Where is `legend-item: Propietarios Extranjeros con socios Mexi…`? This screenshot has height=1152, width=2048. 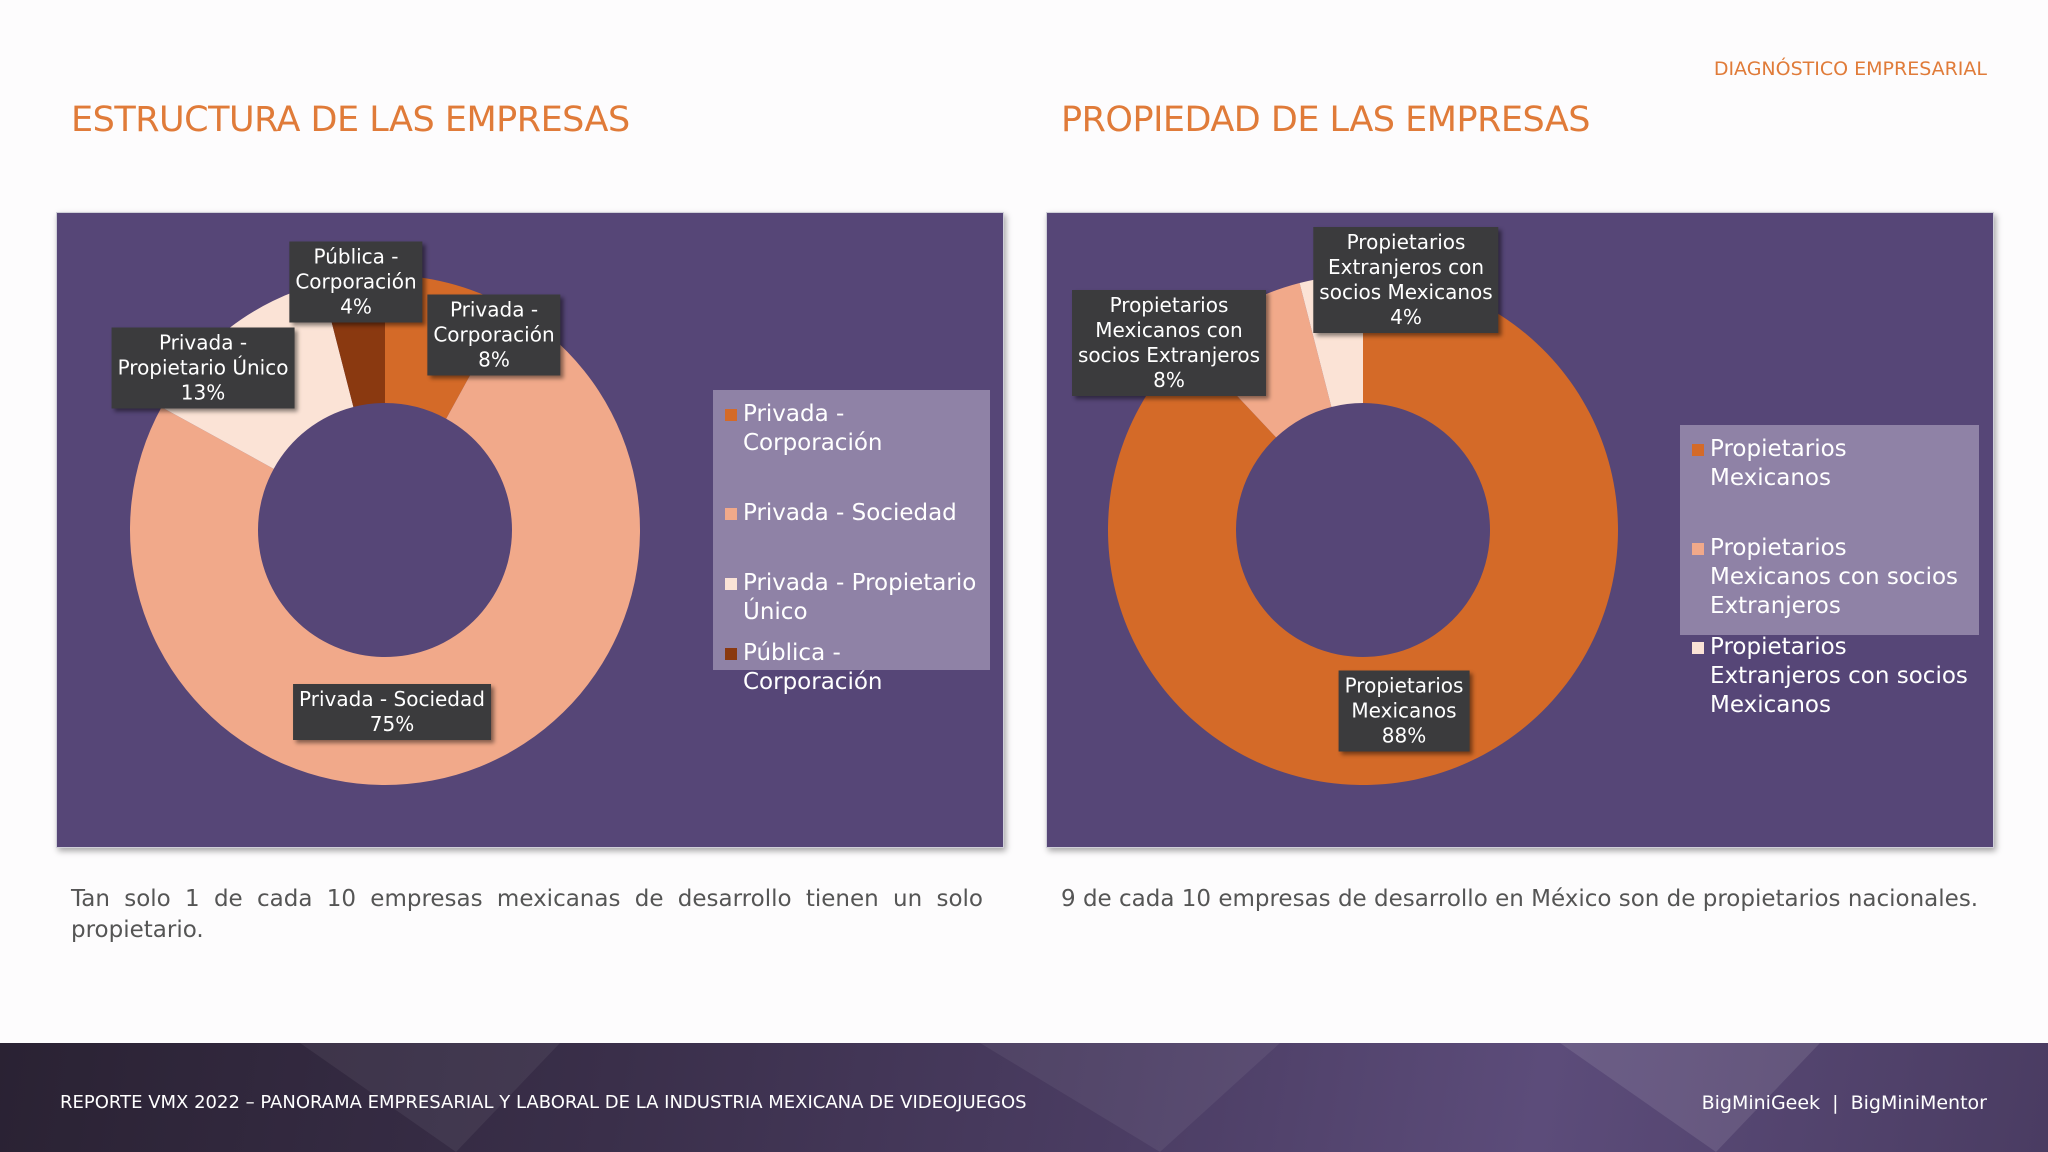 legend-item: Propietarios Extranjeros con socios Mexi… is located at coordinates (1829, 676).